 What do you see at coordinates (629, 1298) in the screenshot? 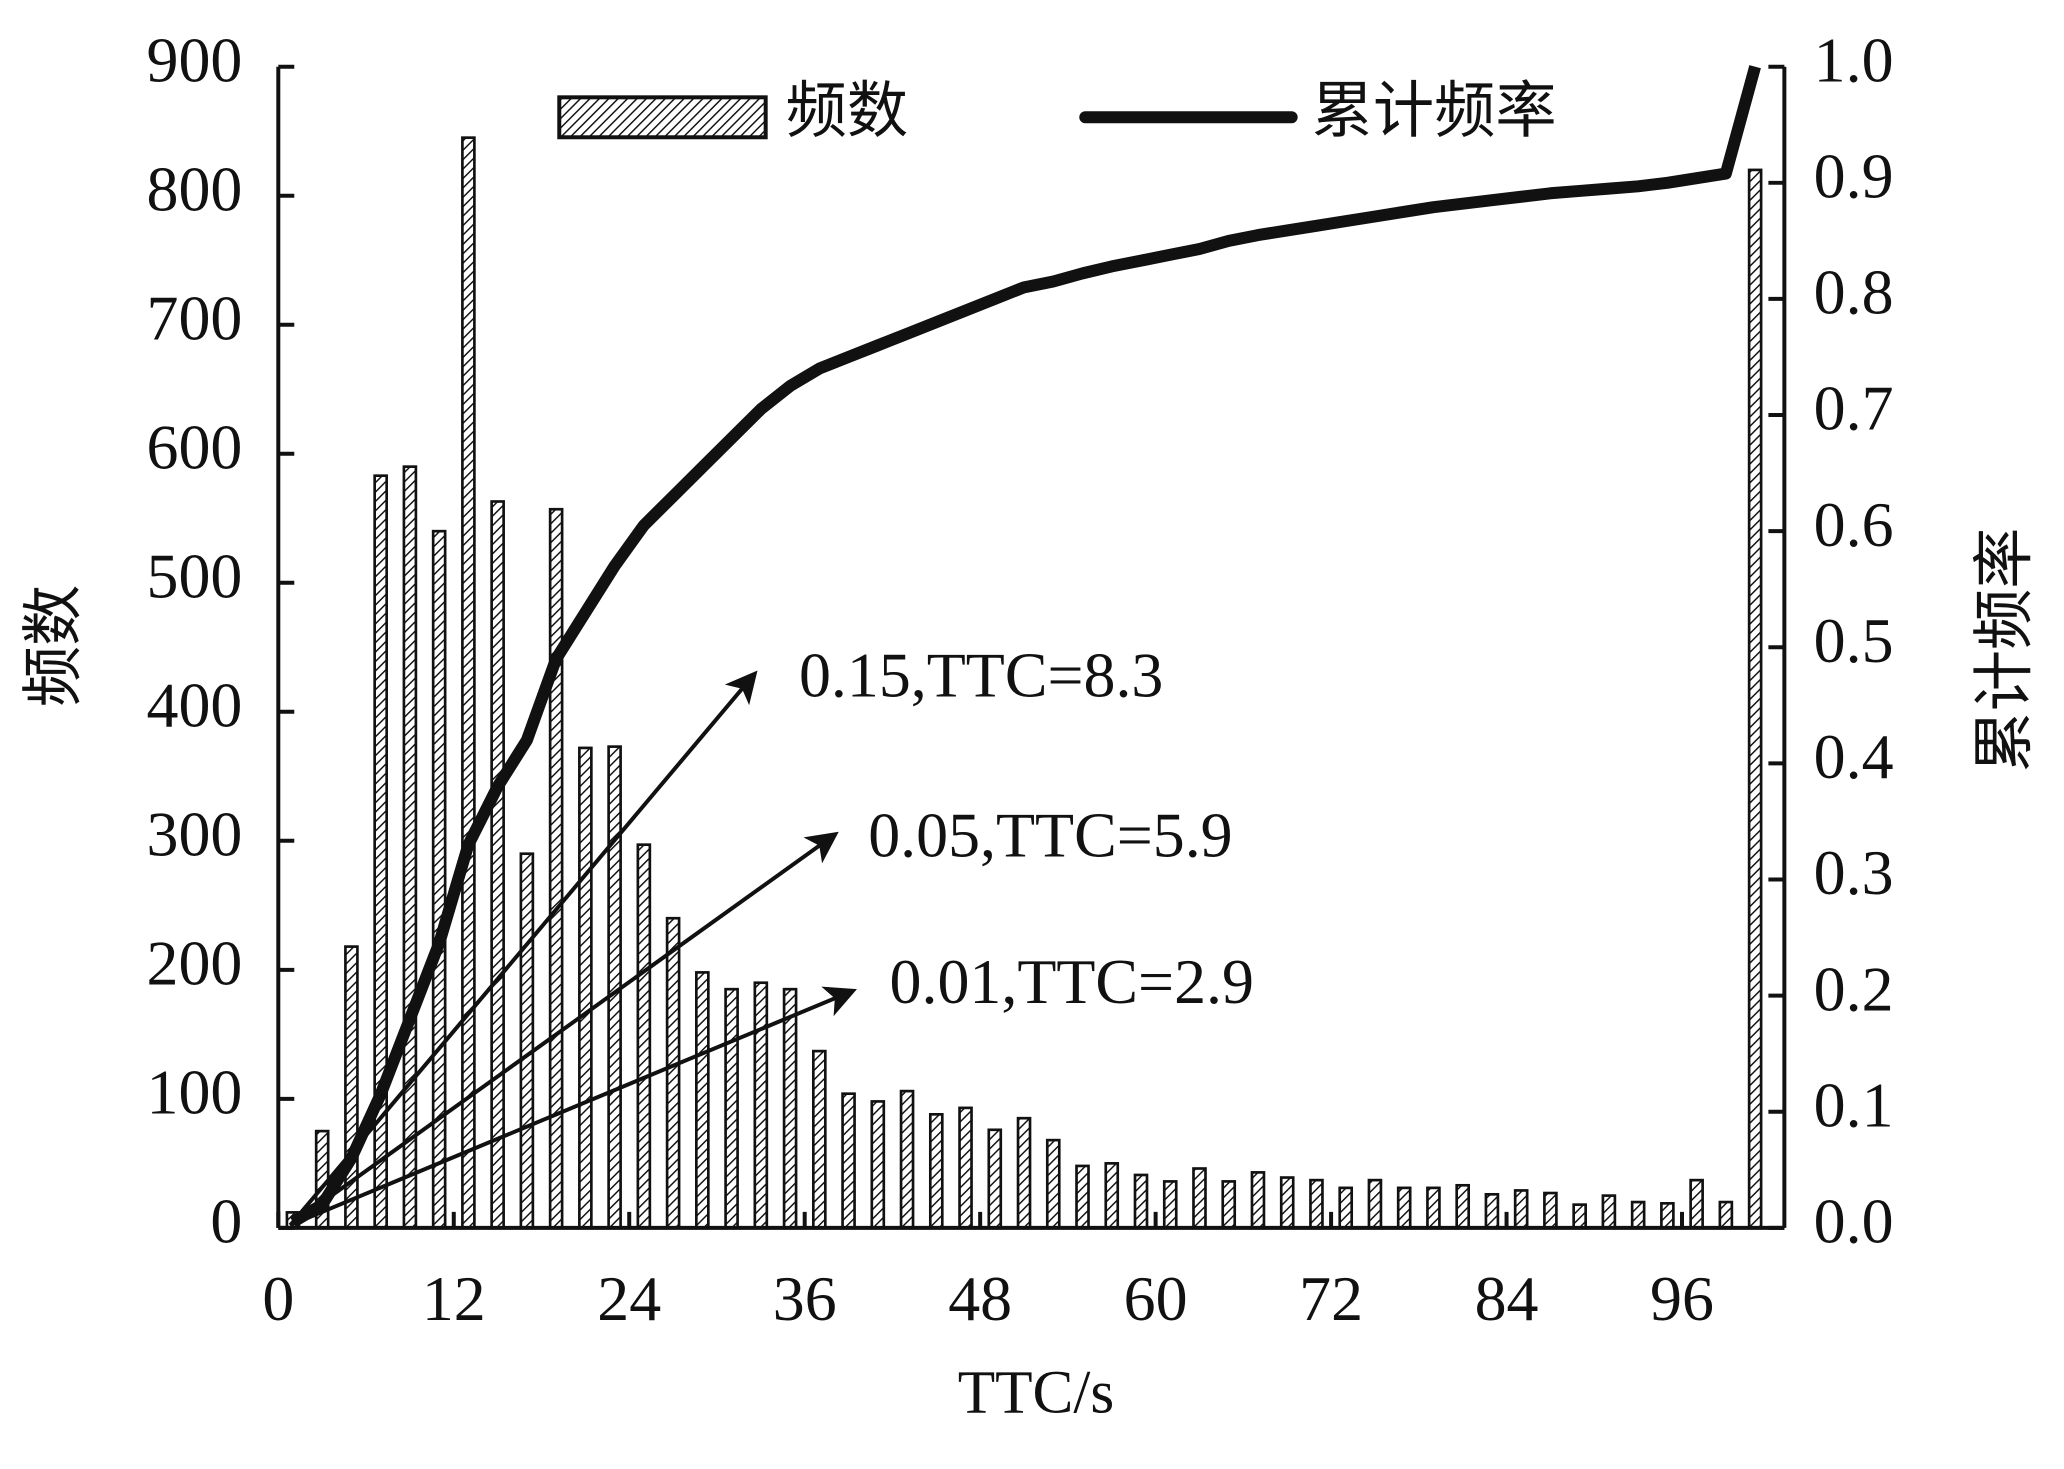
I see `x-tick-label: 24` at bounding box center [629, 1298].